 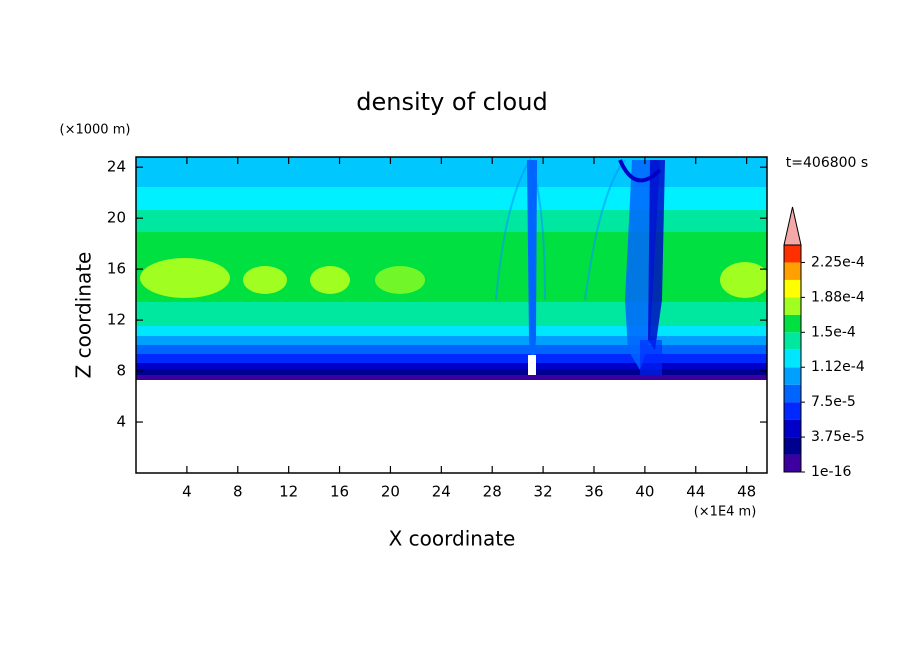 What do you see at coordinates (390, 492) in the screenshot?
I see `x-tick-label: 20` at bounding box center [390, 492].